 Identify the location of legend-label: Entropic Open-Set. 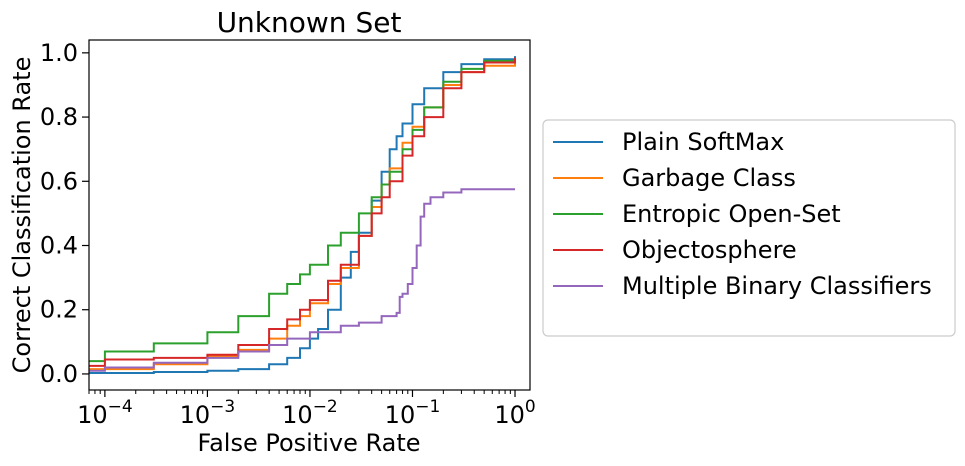
(731, 214).